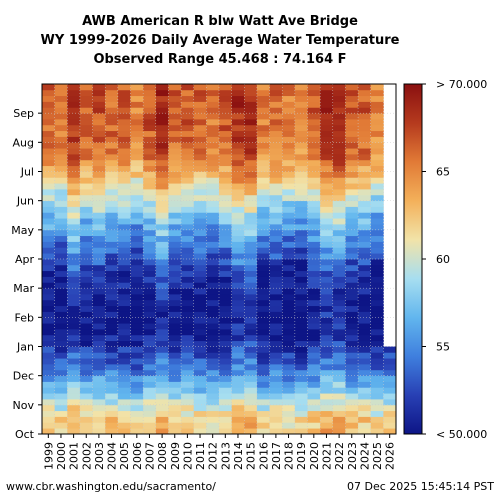  Describe the element at coordinates (461, 434) in the screenshot. I see `colorbar-tick-label: < 50.000` at that location.